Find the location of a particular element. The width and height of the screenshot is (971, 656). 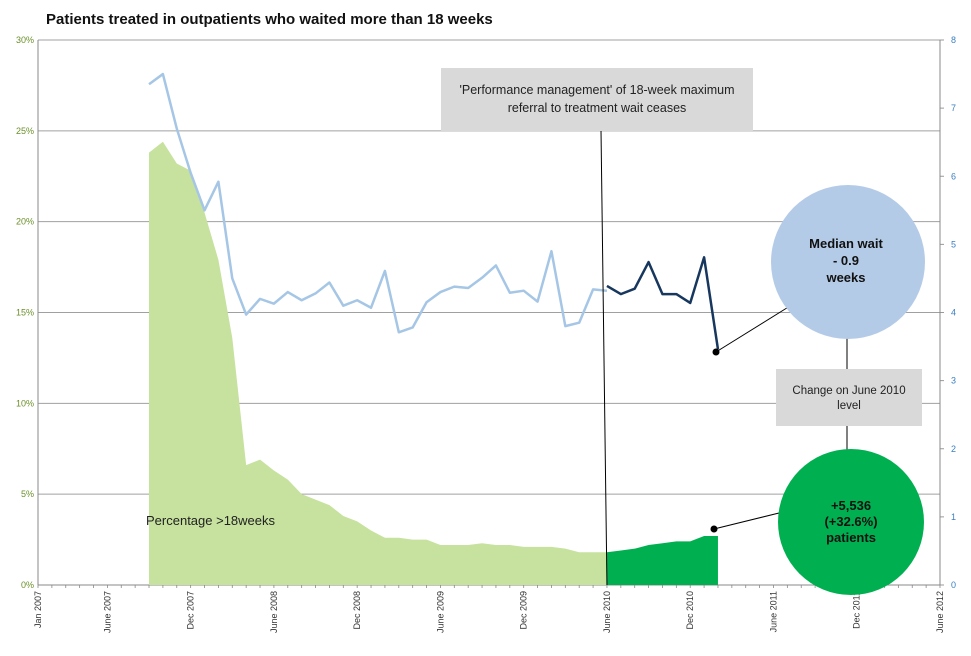

change-callout-text: level is located at coordinates (849, 406).